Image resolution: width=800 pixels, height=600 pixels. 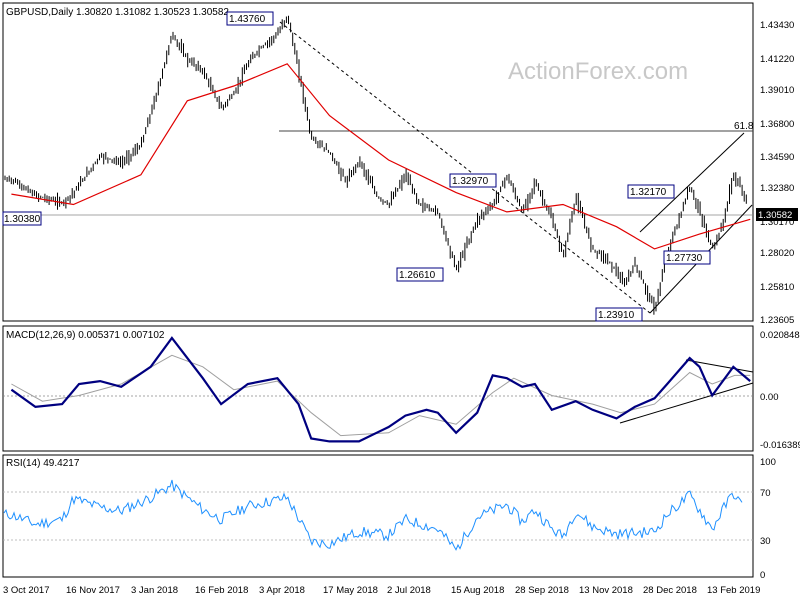 What do you see at coordinates (282, 590) in the screenshot?
I see `x-tick-label: 3 Apr 2018` at bounding box center [282, 590].